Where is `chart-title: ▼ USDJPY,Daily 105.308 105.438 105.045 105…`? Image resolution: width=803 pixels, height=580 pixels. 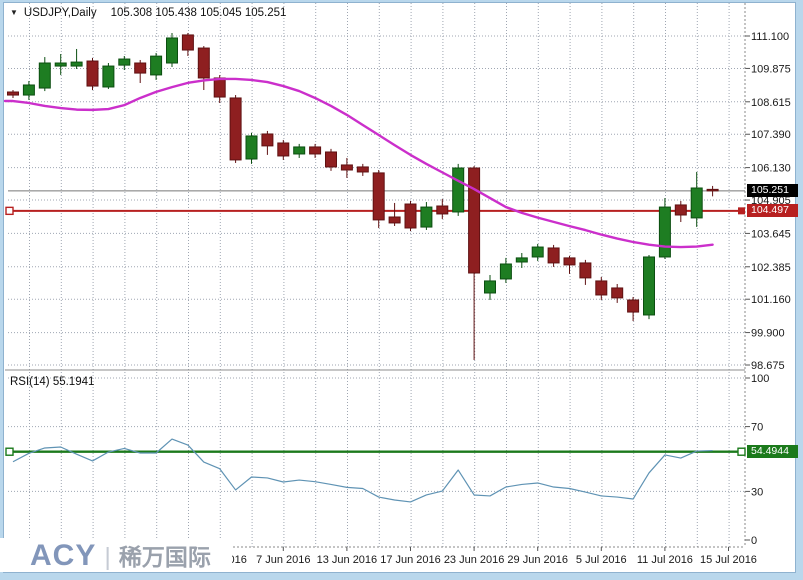
chart-title: ▼ USDJPY,Daily 105.308 105.438 105.045 105… is located at coordinates (148, 13).